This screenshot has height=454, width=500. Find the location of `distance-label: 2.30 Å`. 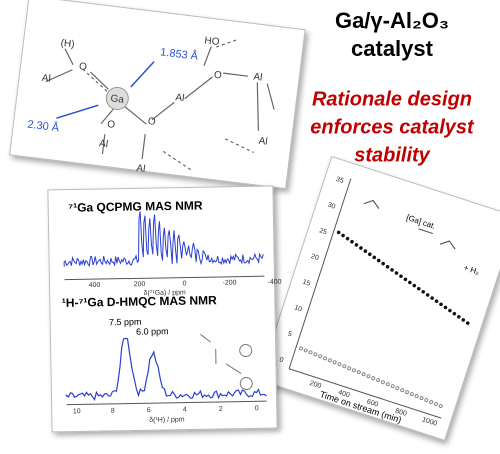

distance-label: 2.30 Å is located at coordinates (44, 126).